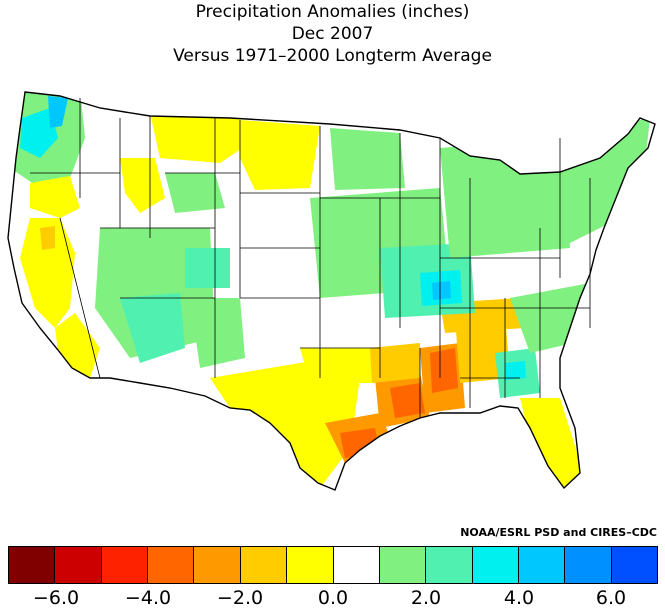 The width and height of the screenshot is (665, 608). What do you see at coordinates (332, 56) in the screenshot?
I see `map-baseline: Versus 1971–2000 Longterm Average` at bounding box center [332, 56].